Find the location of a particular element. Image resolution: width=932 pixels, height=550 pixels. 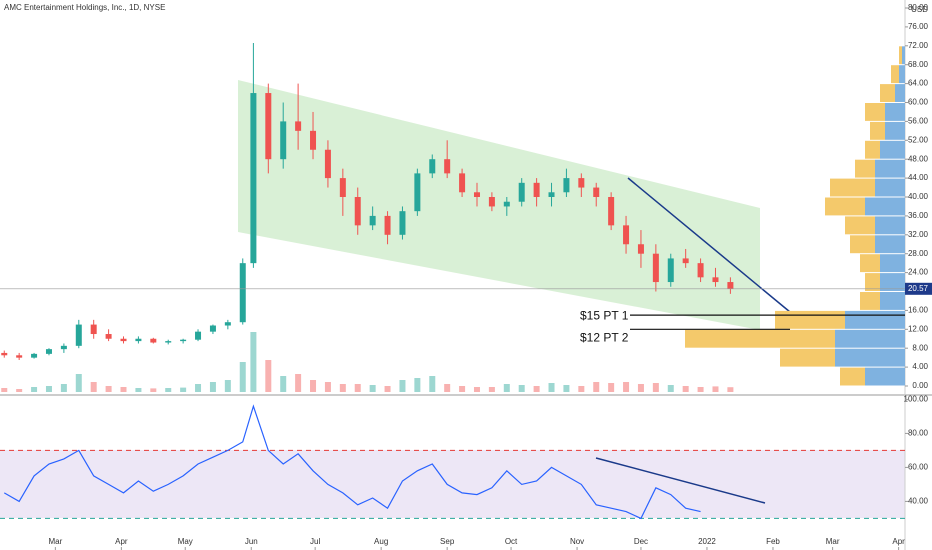

currency: USD is located at coordinates (919, 9).